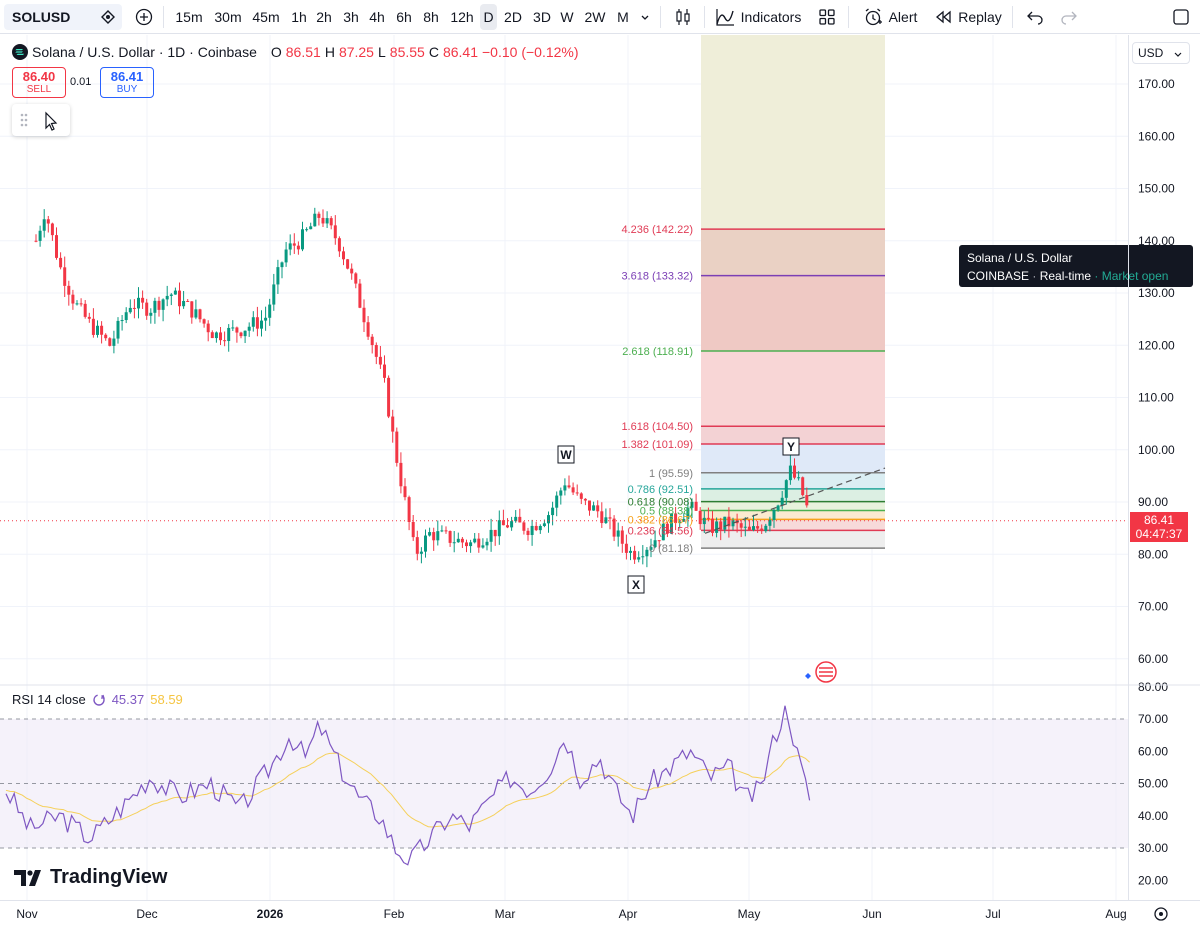 This screenshot has width=1200, height=936. What do you see at coordinates (827, 17) in the screenshot?
I see `templates-button` at bounding box center [827, 17].